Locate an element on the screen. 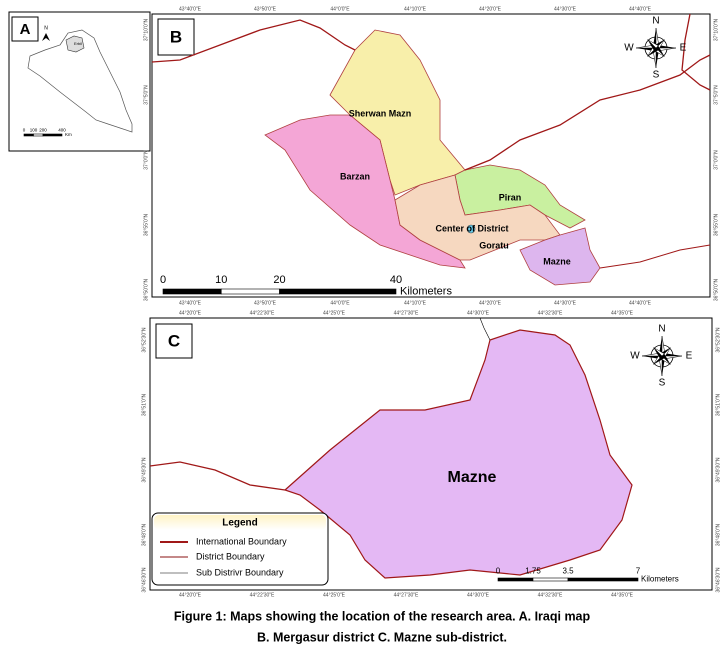 The width and height of the screenshot is (725, 656). north-arrow is located at coordinates (46, 37).